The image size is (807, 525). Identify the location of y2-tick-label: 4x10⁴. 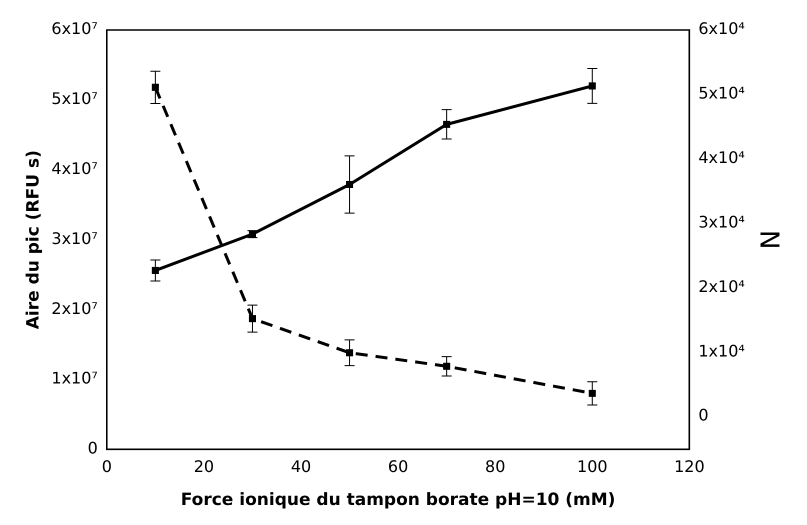
(721, 158).